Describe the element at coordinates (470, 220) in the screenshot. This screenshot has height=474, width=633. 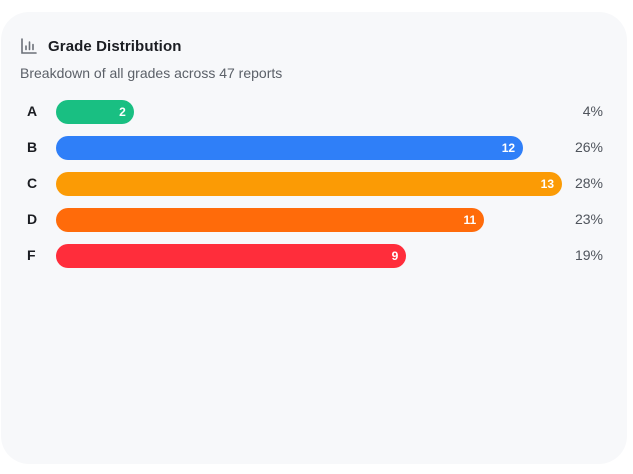
I see `bar-count-label: 11` at that location.